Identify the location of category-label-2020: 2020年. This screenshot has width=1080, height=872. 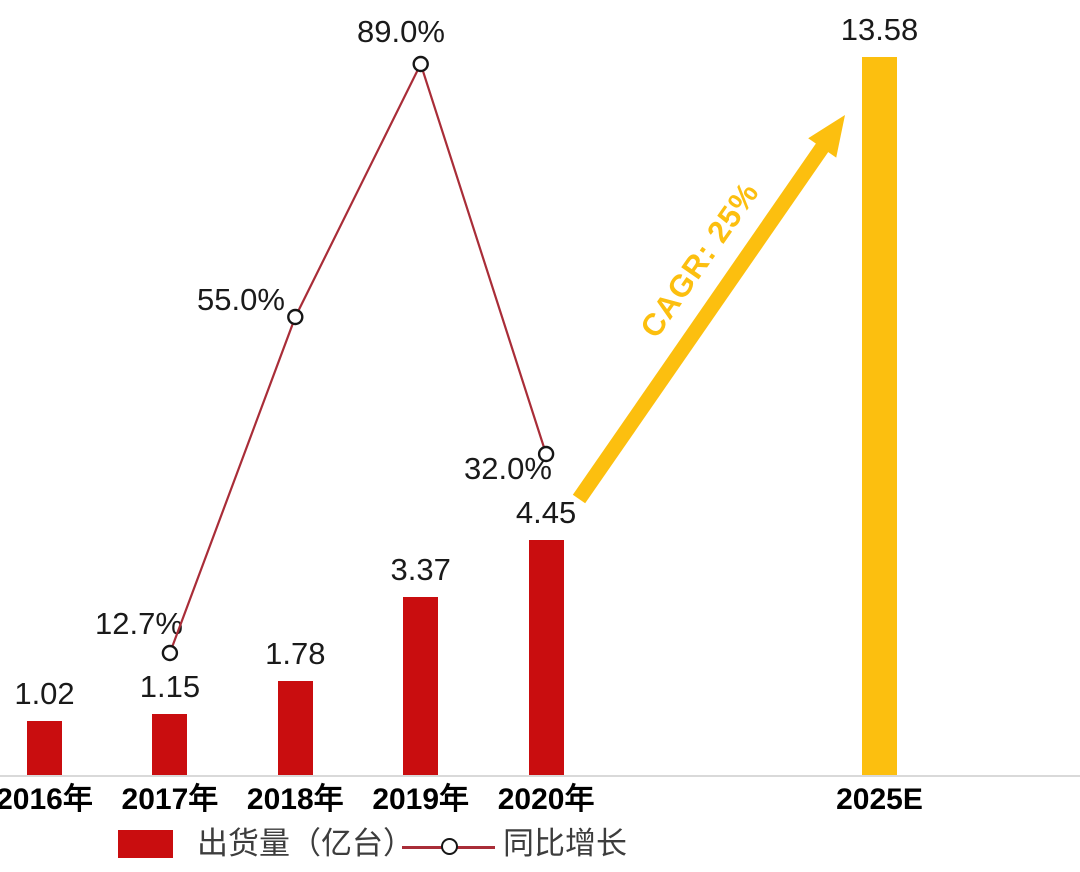
(546, 799).